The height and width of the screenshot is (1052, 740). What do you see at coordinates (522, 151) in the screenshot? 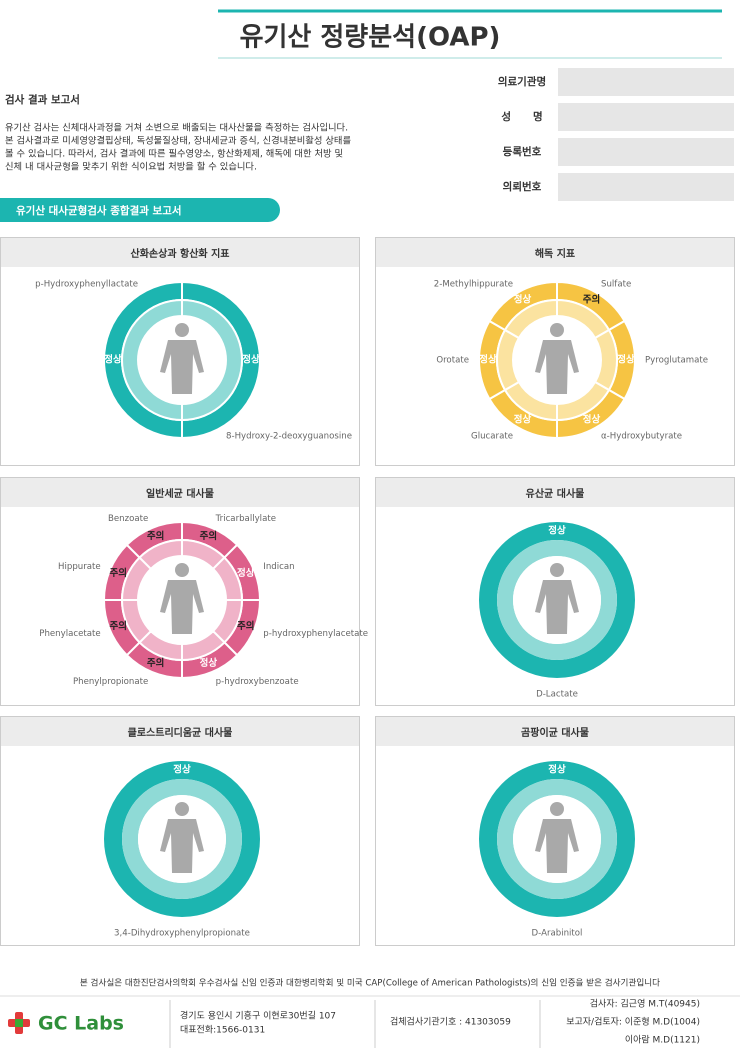
I see `info-label: 등록번호` at bounding box center [522, 151].